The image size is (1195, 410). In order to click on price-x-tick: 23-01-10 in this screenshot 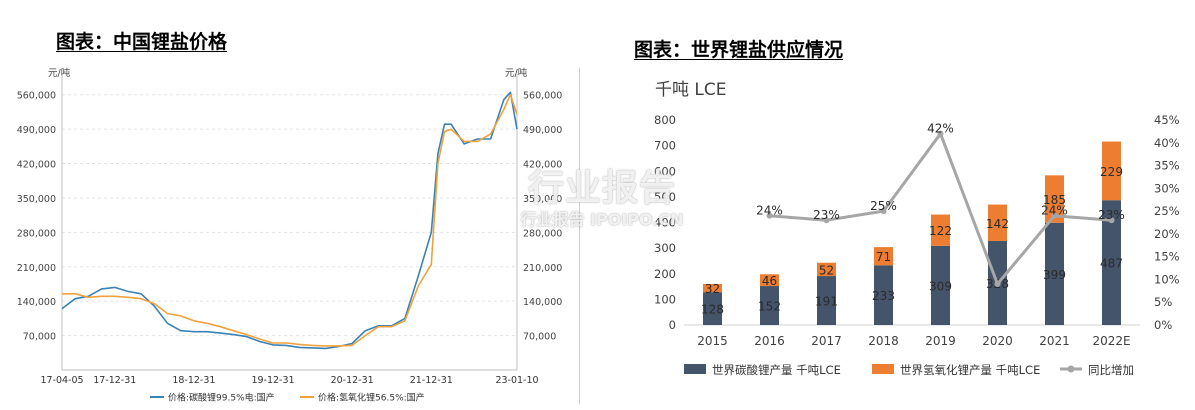, I will do `click(516, 380)`.